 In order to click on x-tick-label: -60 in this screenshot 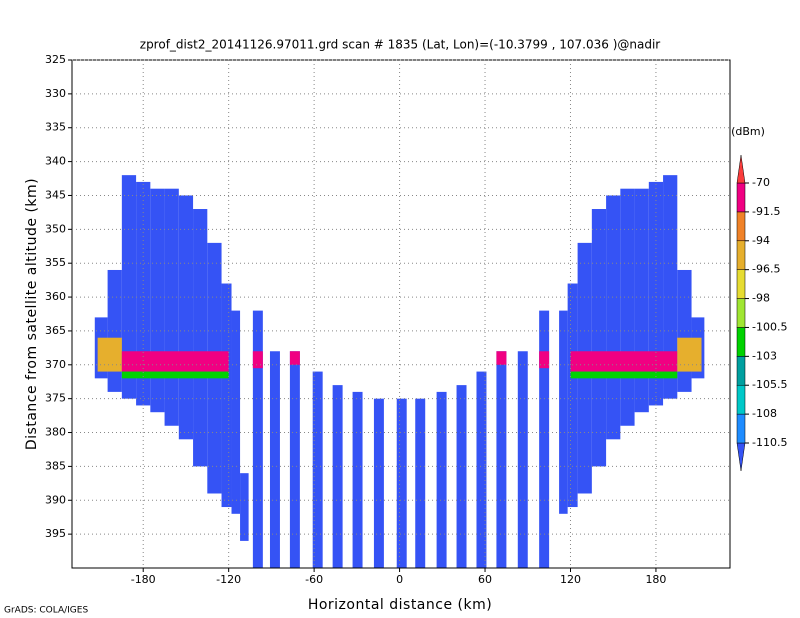, I will do `click(314, 579)`.